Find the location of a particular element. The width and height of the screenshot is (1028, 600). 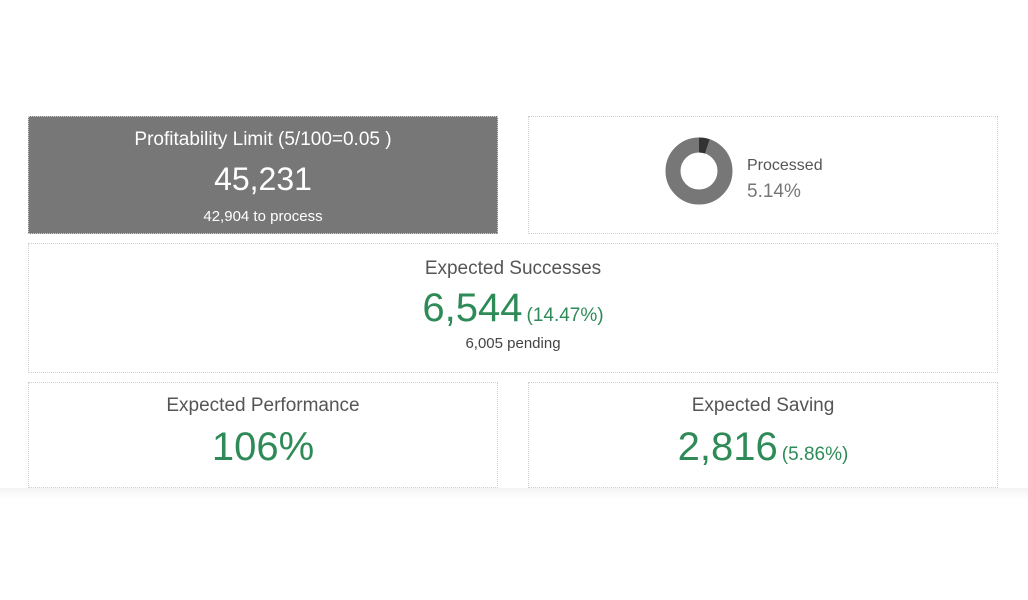

processed-donut-chart is located at coordinates (699, 171).